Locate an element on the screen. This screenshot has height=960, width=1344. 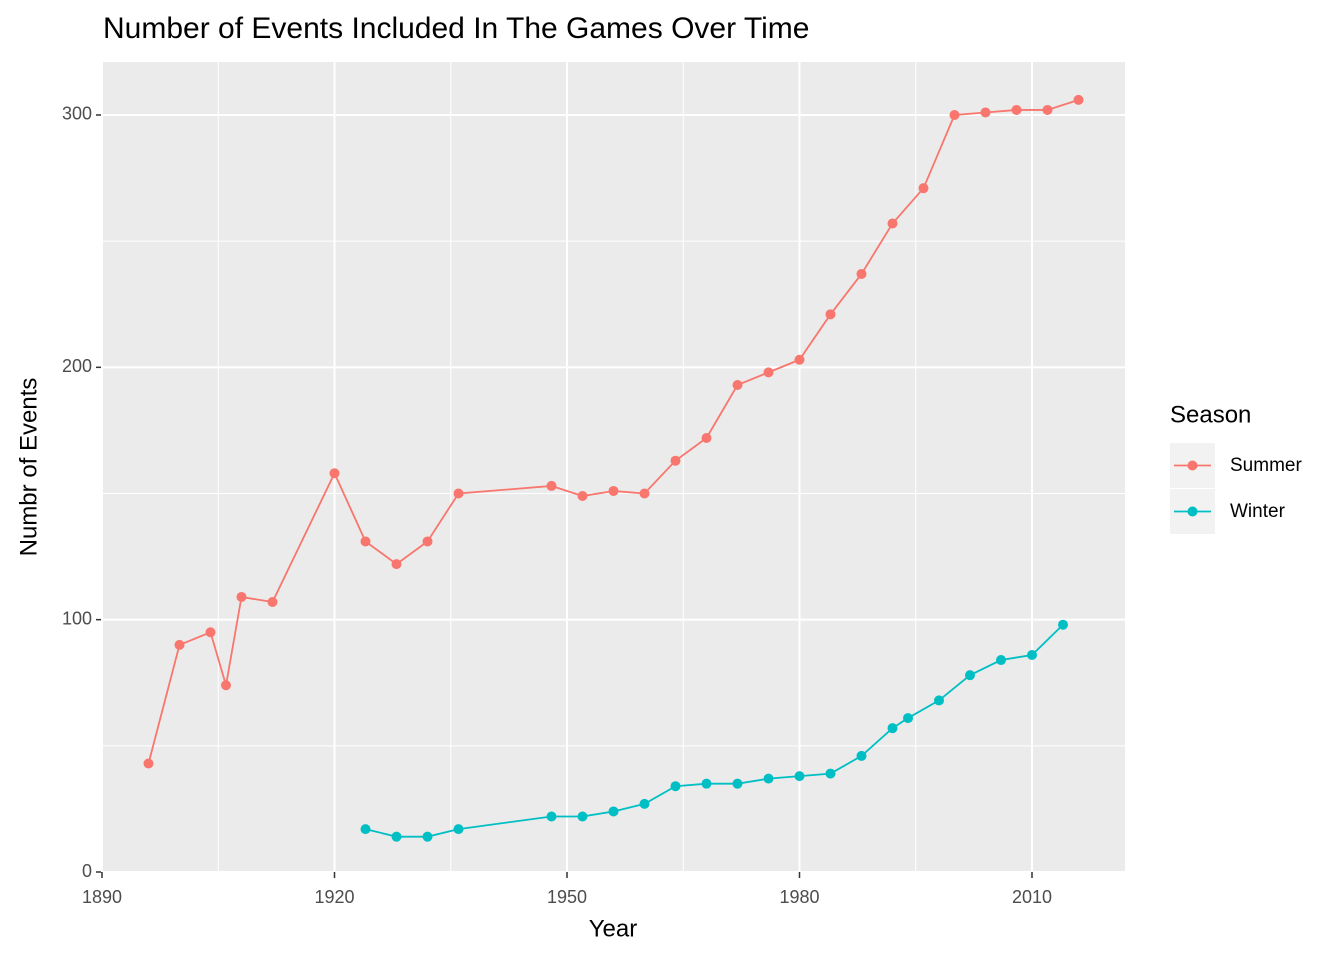
legend-label: Summer is located at coordinates (1266, 465).